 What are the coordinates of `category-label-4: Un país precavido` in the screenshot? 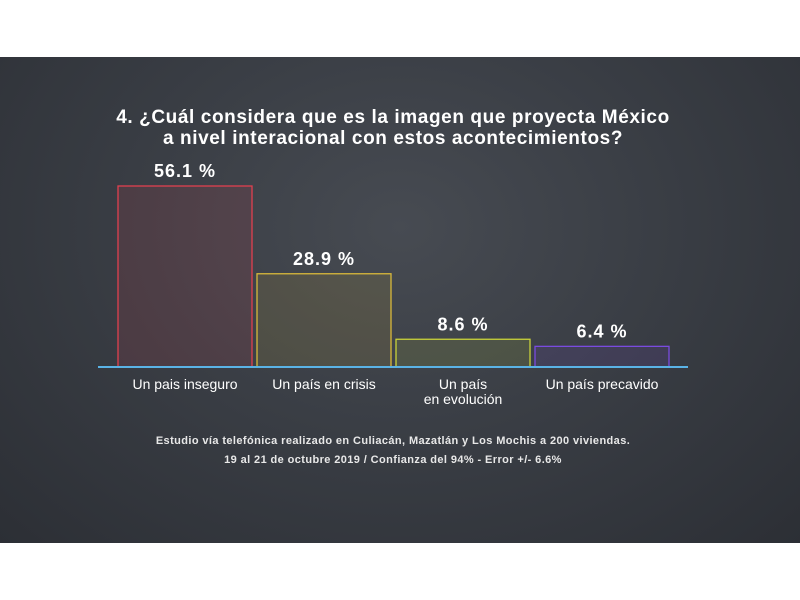 It's located at (602, 384).